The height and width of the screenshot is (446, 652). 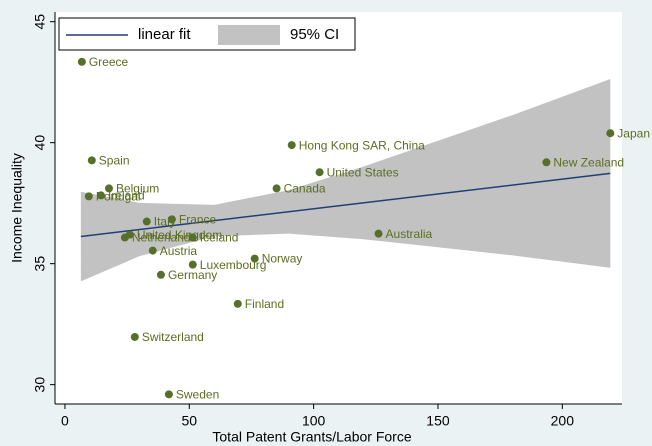 What do you see at coordinates (305, 189) in the screenshot?
I see `point-label: Canada` at bounding box center [305, 189].